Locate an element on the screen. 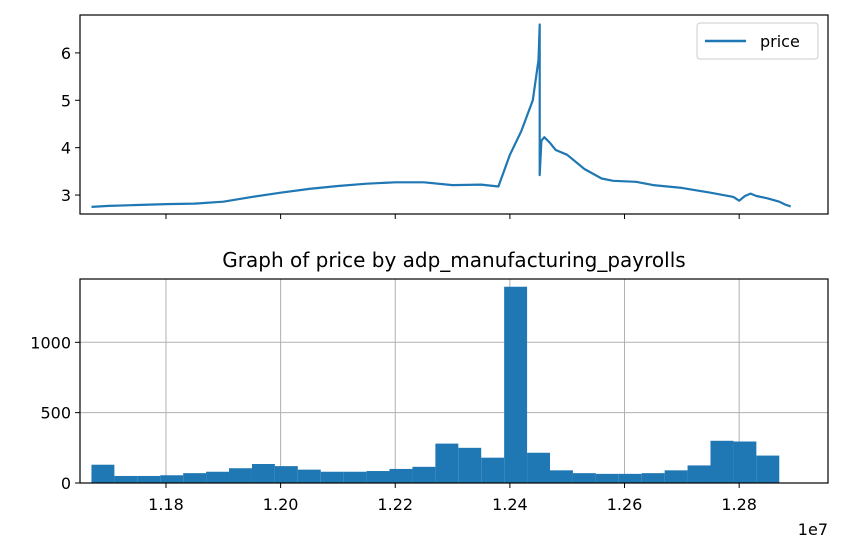 The image size is (842, 554). bottom-x-tick-label: 1.28 is located at coordinates (739, 504).